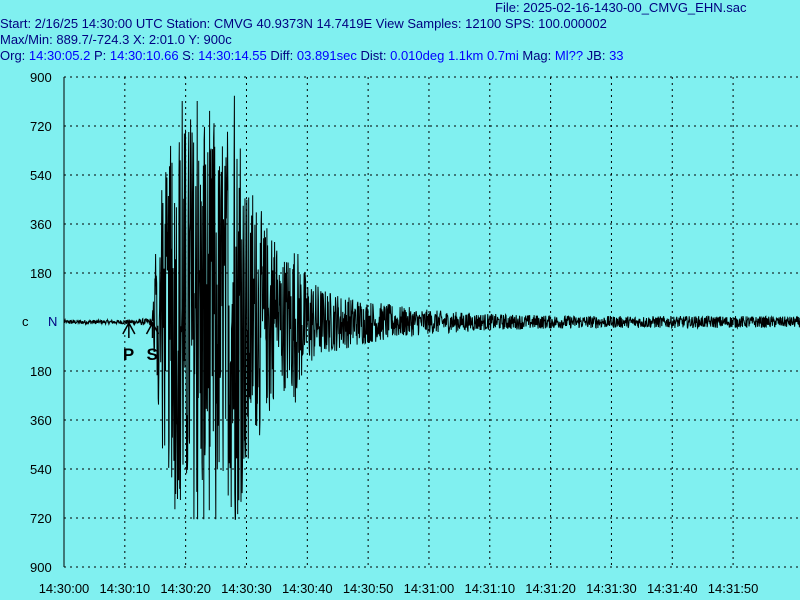 This screenshot has width=800, height=600. Describe the element at coordinates (185, 588) in the screenshot. I see `x-tick-label: 14:30:20` at that location.